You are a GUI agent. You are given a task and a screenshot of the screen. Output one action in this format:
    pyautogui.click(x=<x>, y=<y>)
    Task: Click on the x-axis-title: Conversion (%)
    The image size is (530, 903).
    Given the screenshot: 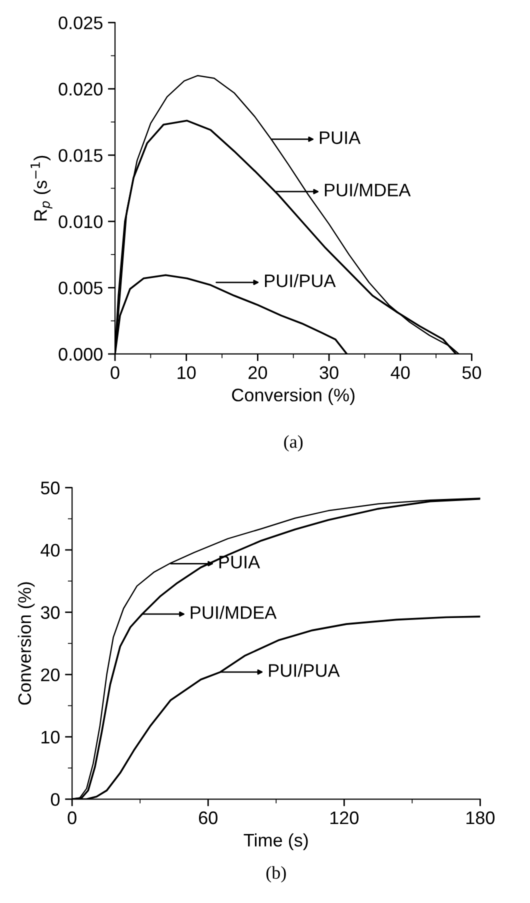 What is the action you would take?
    pyautogui.click(x=293, y=396)
    